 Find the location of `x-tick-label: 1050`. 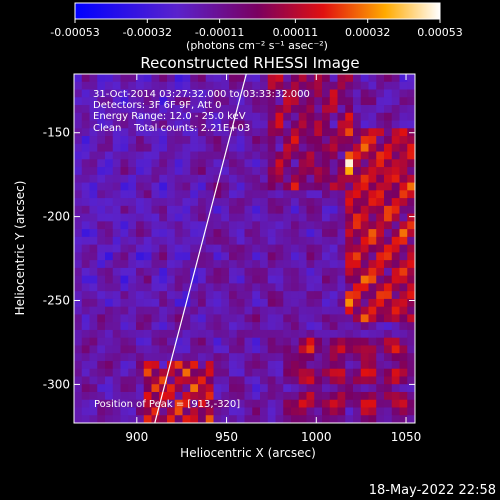

x-tick-label: 1050 is located at coordinates (406, 437).